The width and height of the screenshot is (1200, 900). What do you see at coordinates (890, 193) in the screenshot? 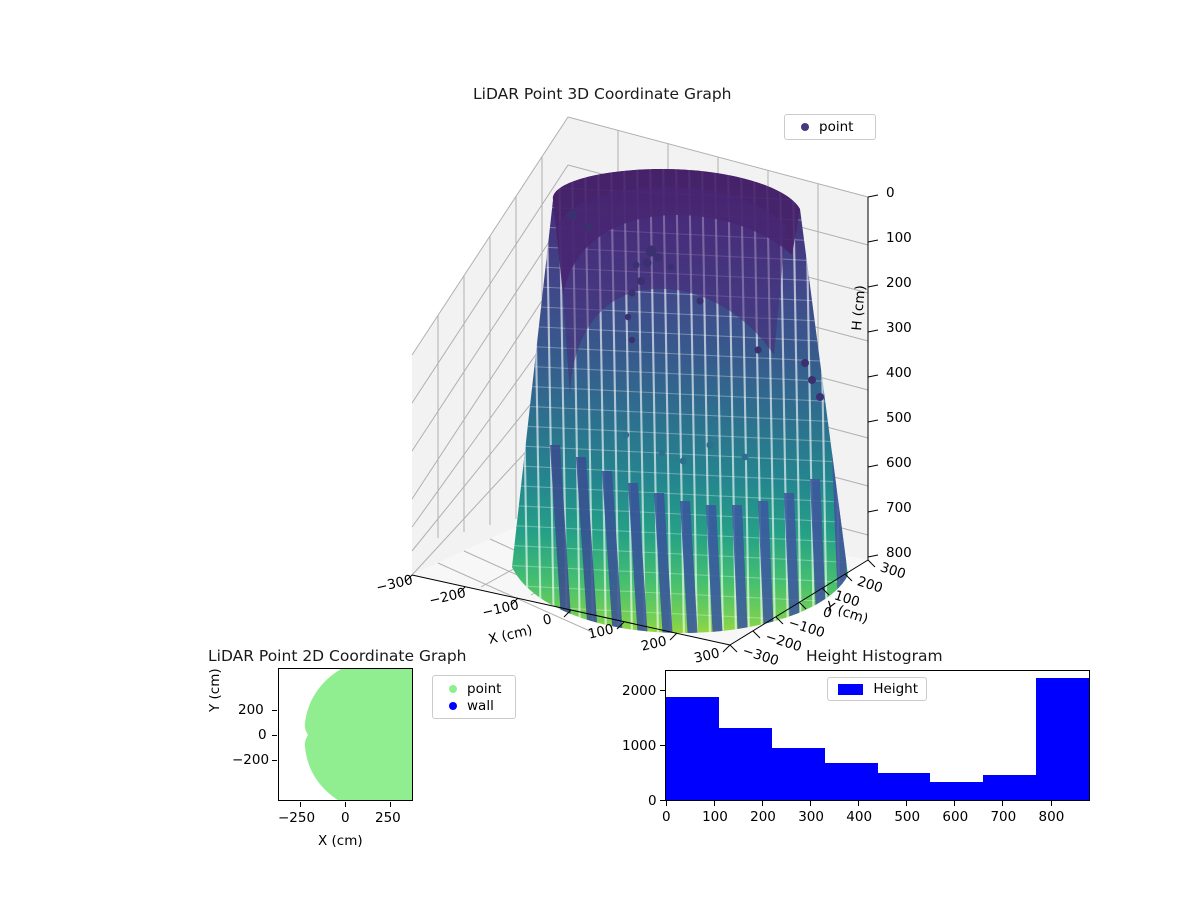
I see `z-tick-label: 0` at bounding box center [890, 193].